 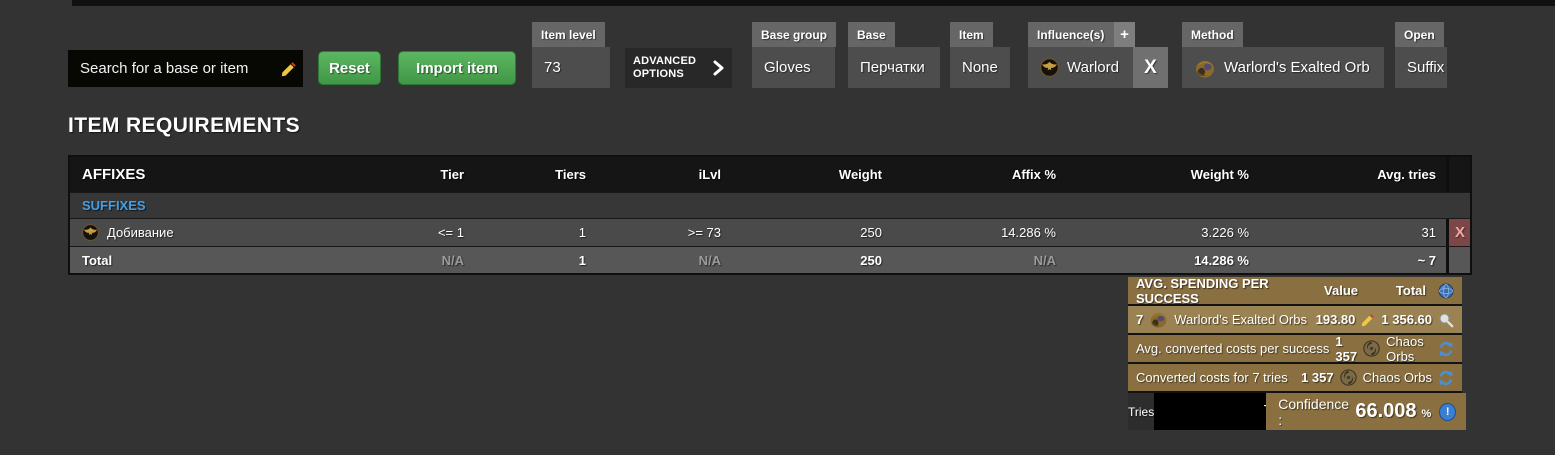 I want to click on total-tier: N/A, so click(x=452, y=260).